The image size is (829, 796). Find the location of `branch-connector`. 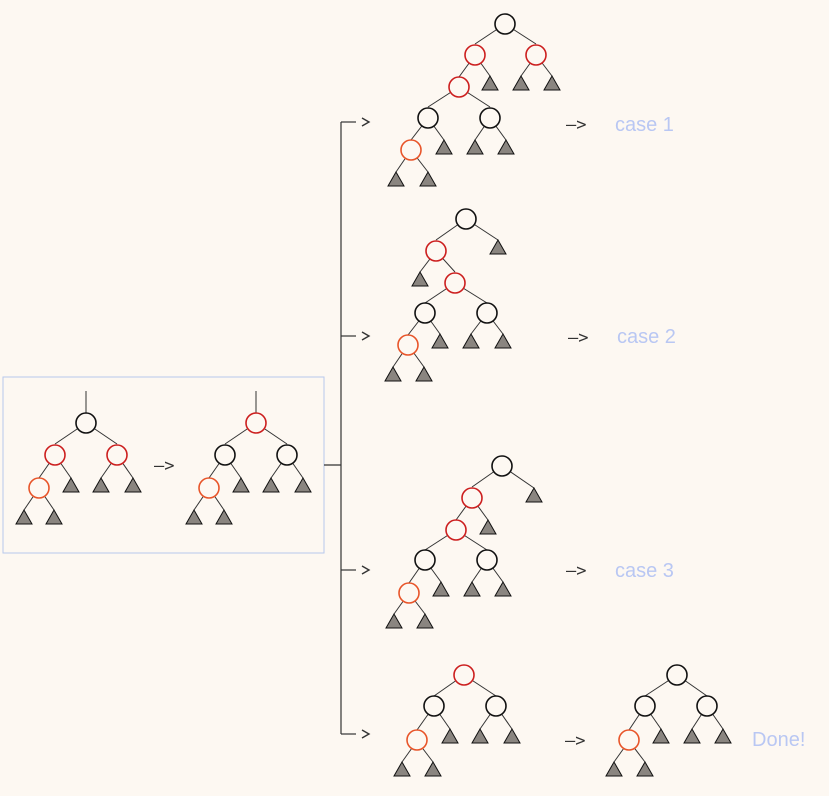

branch-connector is located at coordinates (340, 428).